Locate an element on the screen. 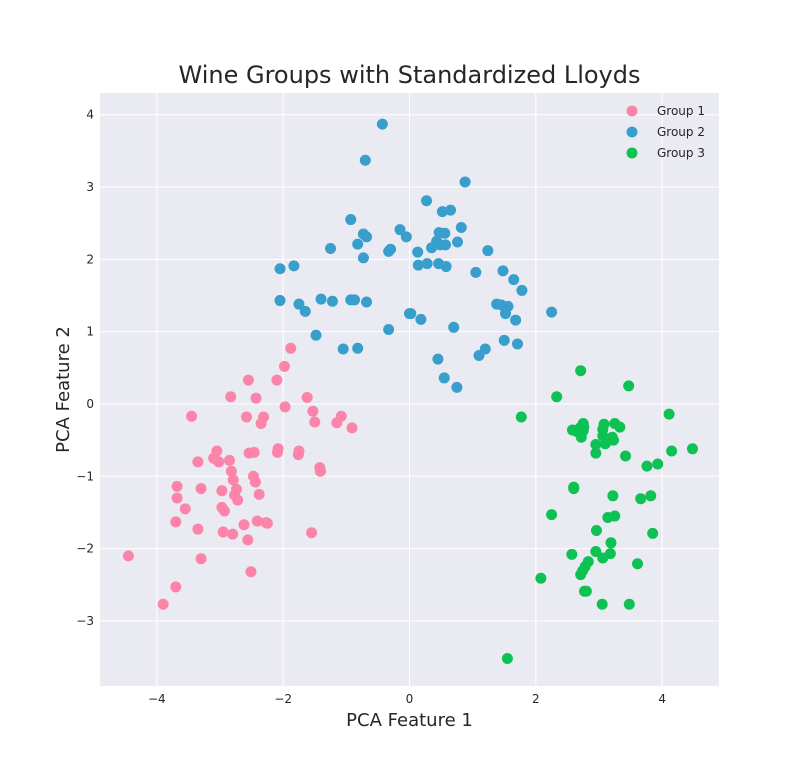  y-axis-label: PCA Feature 2 is located at coordinates (63, 389).